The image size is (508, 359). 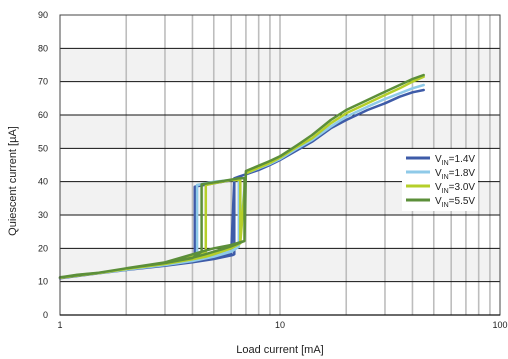 I want to click on y-tick-label: 40, so click(x=43, y=182).